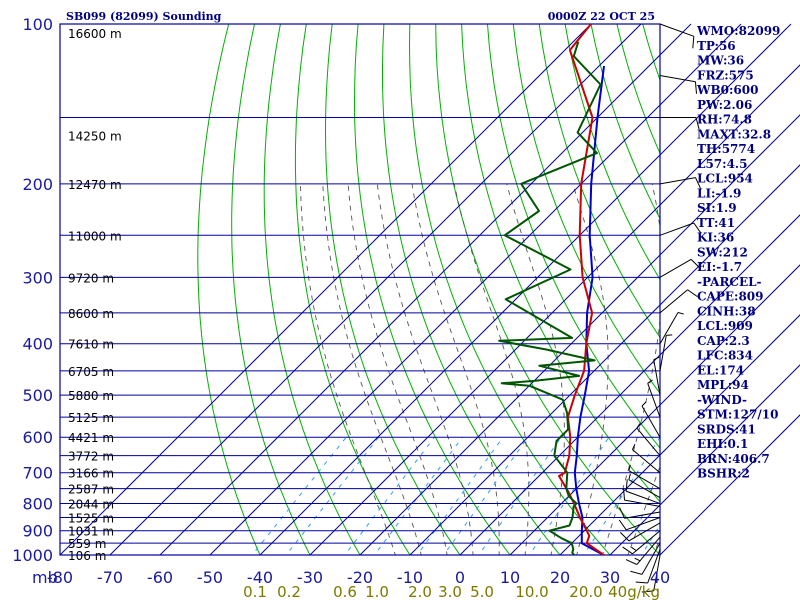 Image resolution: width=800 pixels, height=600 pixels. What do you see at coordinates (720, 370) in the screenshot?
I see `index-label: EL:174` at bounding box center [720, 370].